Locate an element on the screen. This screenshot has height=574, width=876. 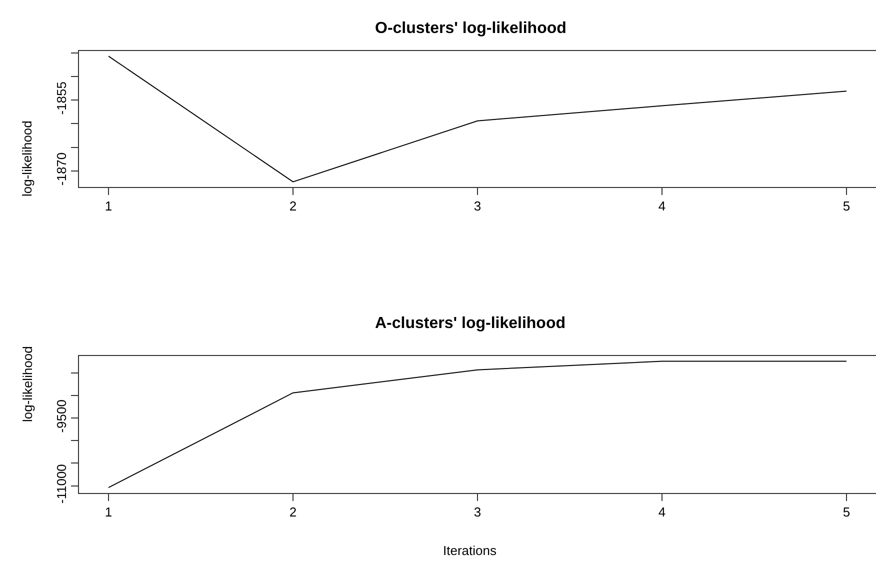
x-axis-title: Iterations is located at coordinates (470, 550).